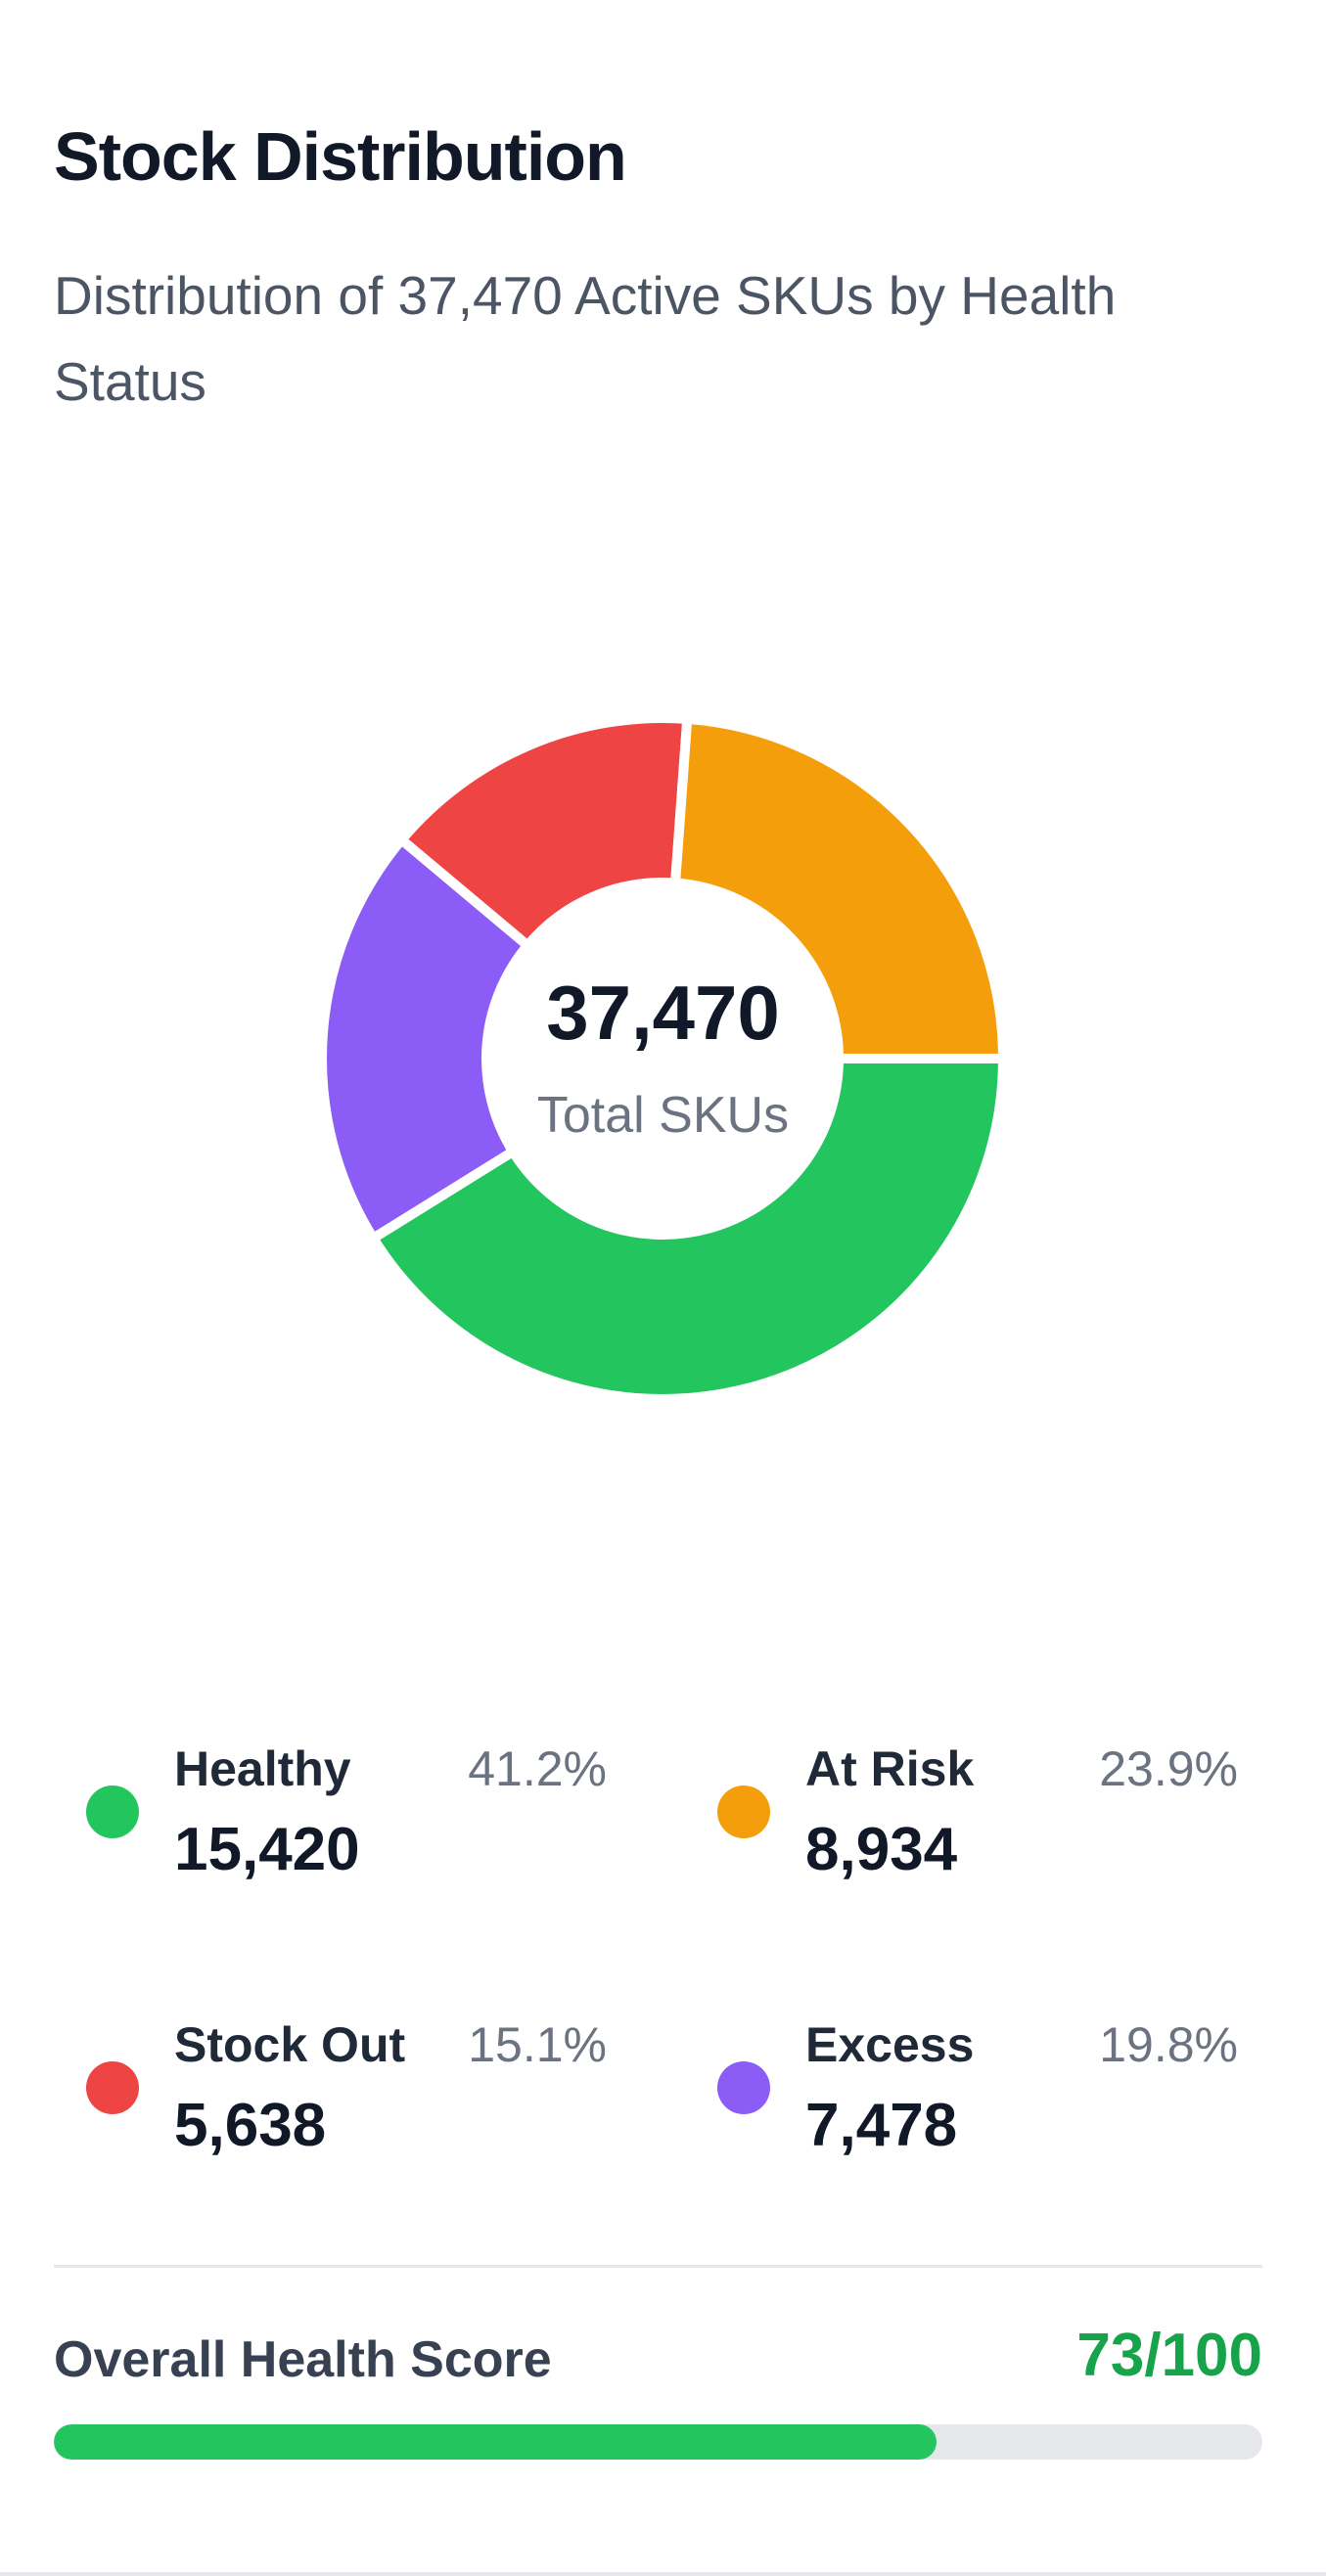 This screenshot has width=1326, height=2576. Describe the element at coordinates (267, 1849) in the screenshot. I see `legend-value-healthy: 15,420` at that location.